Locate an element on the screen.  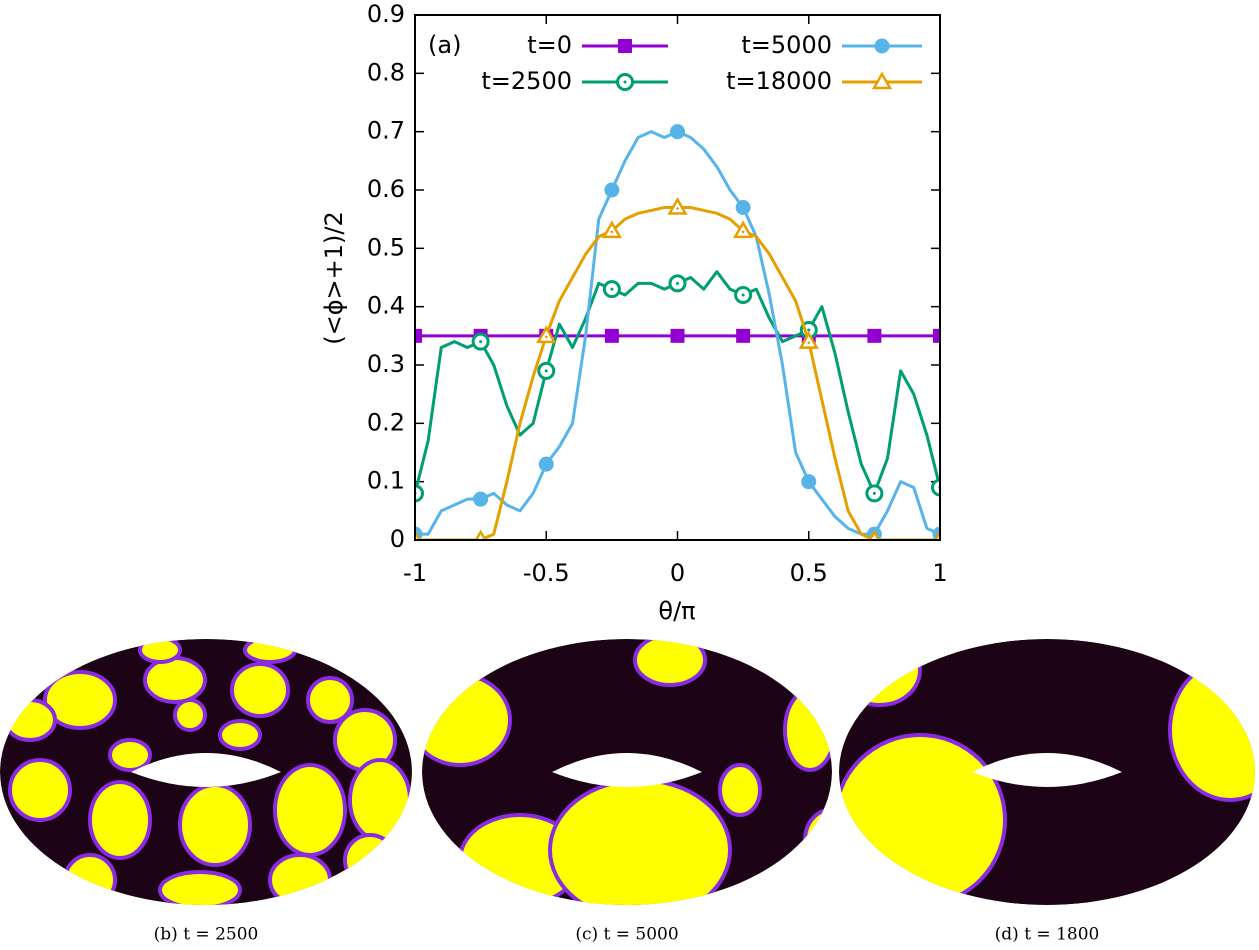
legend-label: t=0 is located at coordinates (549, 45).